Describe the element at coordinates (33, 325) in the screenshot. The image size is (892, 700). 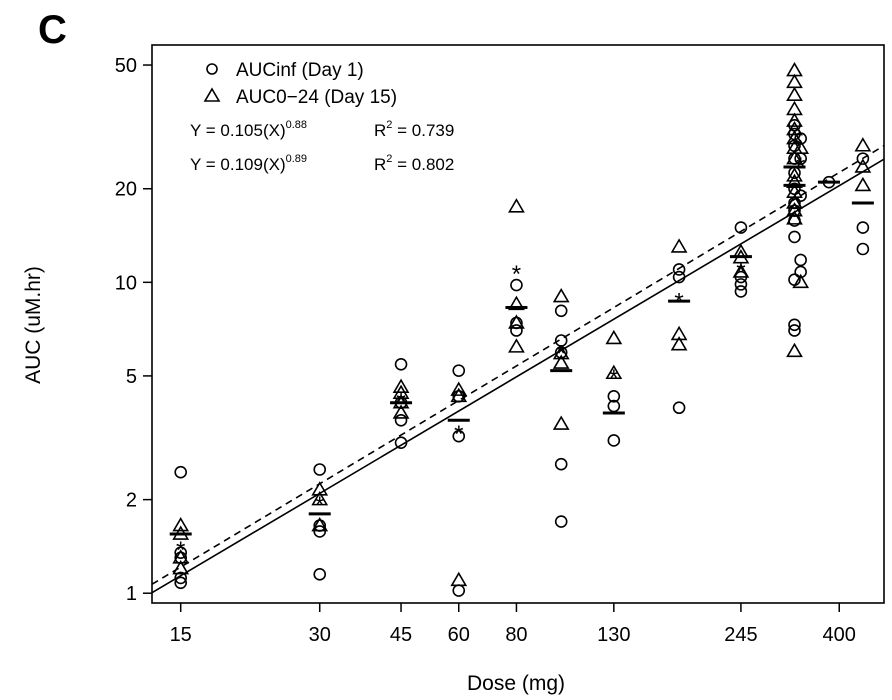
I see `y-axis-title: AUC (uM.hr)` at that location.